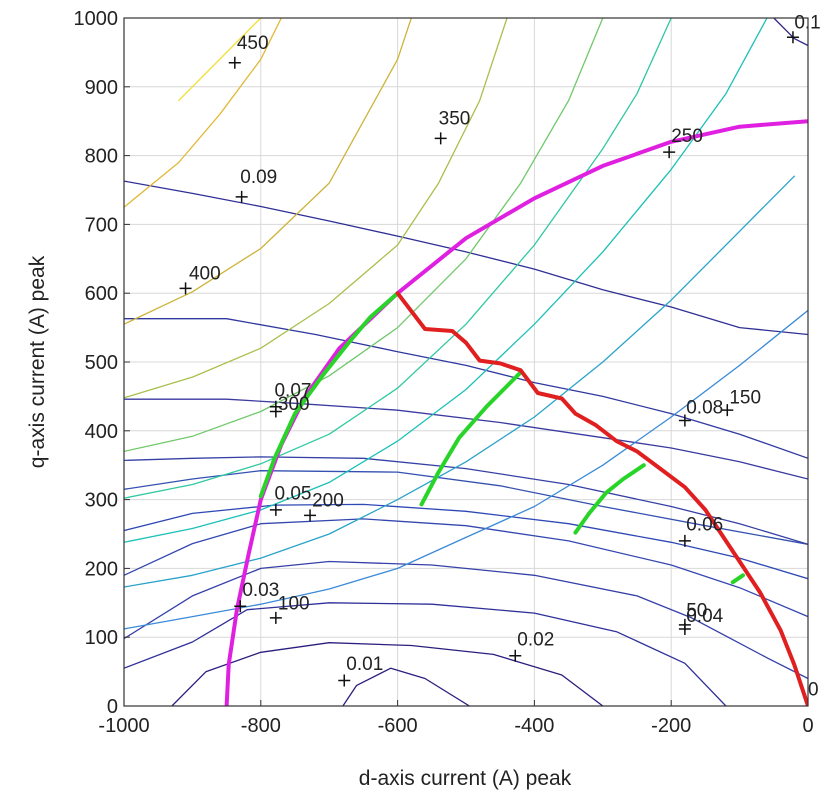 The height and width of the screenshot is (791, 825). Describe the element at coordinates (364, 664) in the screenshot. I see `contour-label: 0.01` at that location.